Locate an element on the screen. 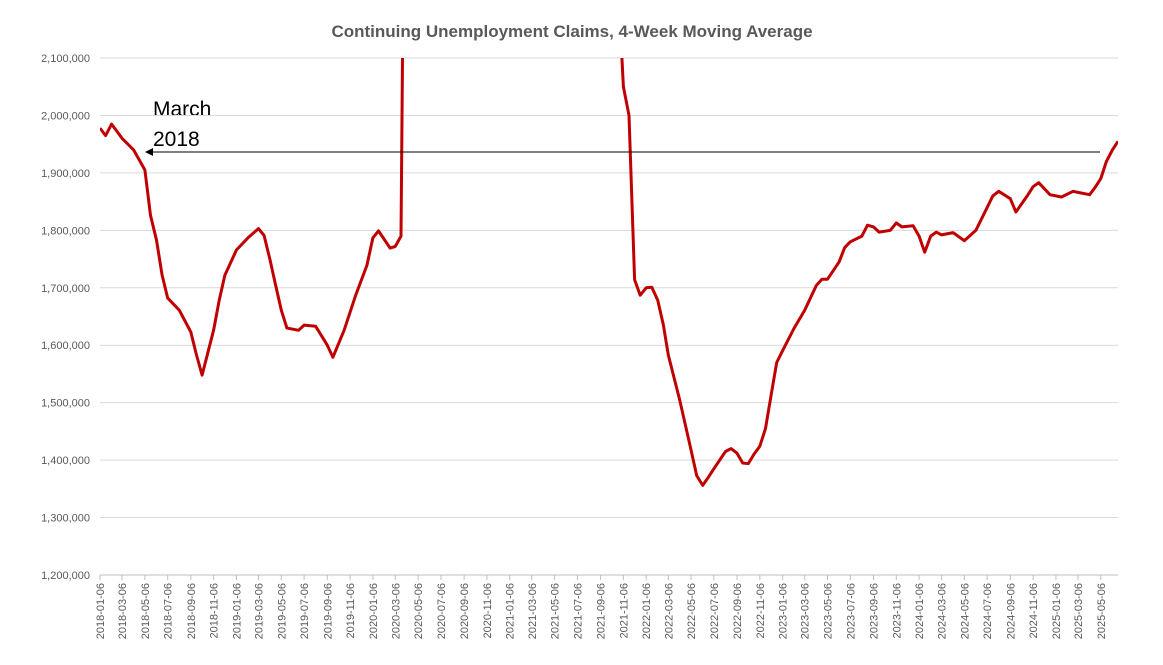 This screenshot has width=1163, height=665. x-tick-label: 2022-07-06 is located at coordinates (715, 611).